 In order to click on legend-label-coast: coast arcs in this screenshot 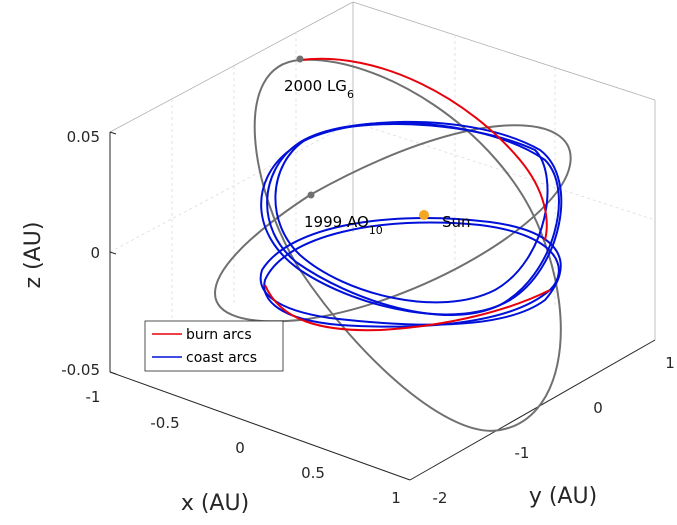, I will do `click(221, 358)`.